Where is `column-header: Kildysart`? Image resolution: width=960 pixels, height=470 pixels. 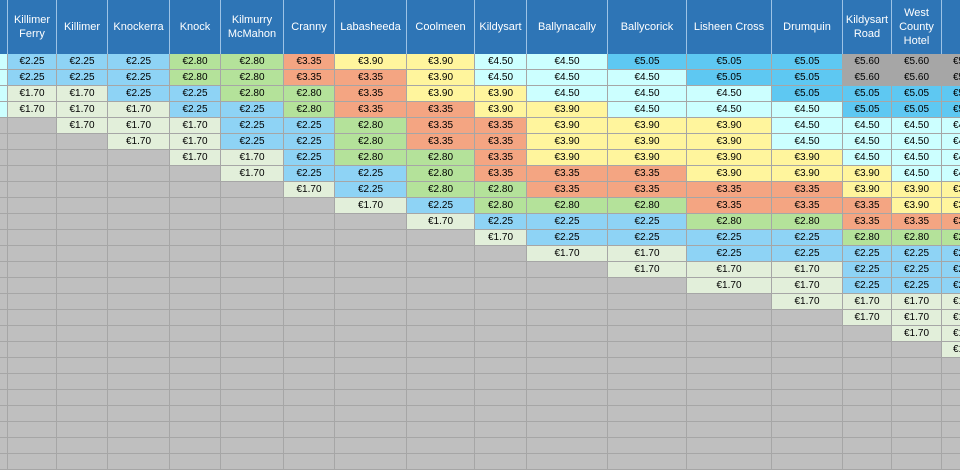 column-header: Kildysart is located at coordinates (501, 27).